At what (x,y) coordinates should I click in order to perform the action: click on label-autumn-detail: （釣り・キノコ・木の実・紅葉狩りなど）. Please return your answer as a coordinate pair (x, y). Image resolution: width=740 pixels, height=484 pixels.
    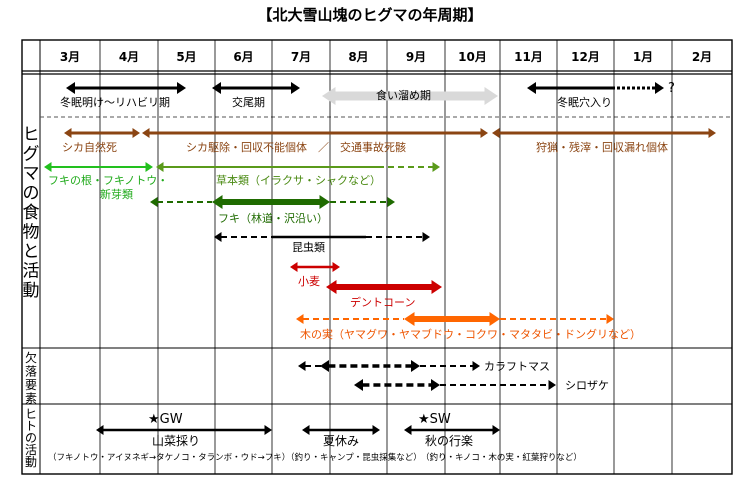
    Looking at the image, I should click on (501, 457).